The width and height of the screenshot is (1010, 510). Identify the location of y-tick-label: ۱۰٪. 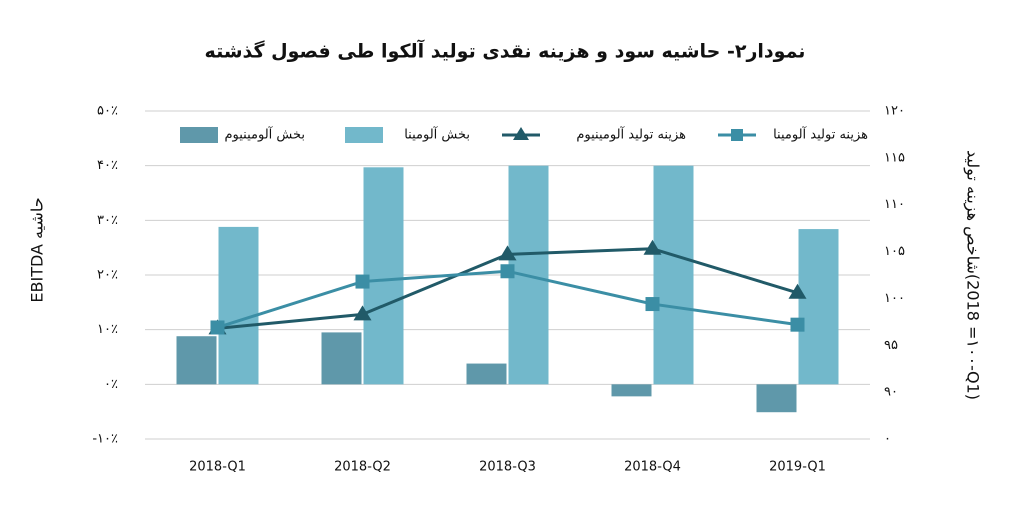
(107, 329).